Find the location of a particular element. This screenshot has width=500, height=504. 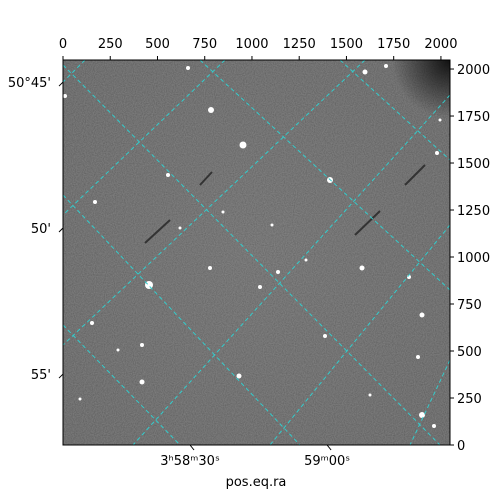

y-tick-label: 250 is located at coordinates (469, 399).